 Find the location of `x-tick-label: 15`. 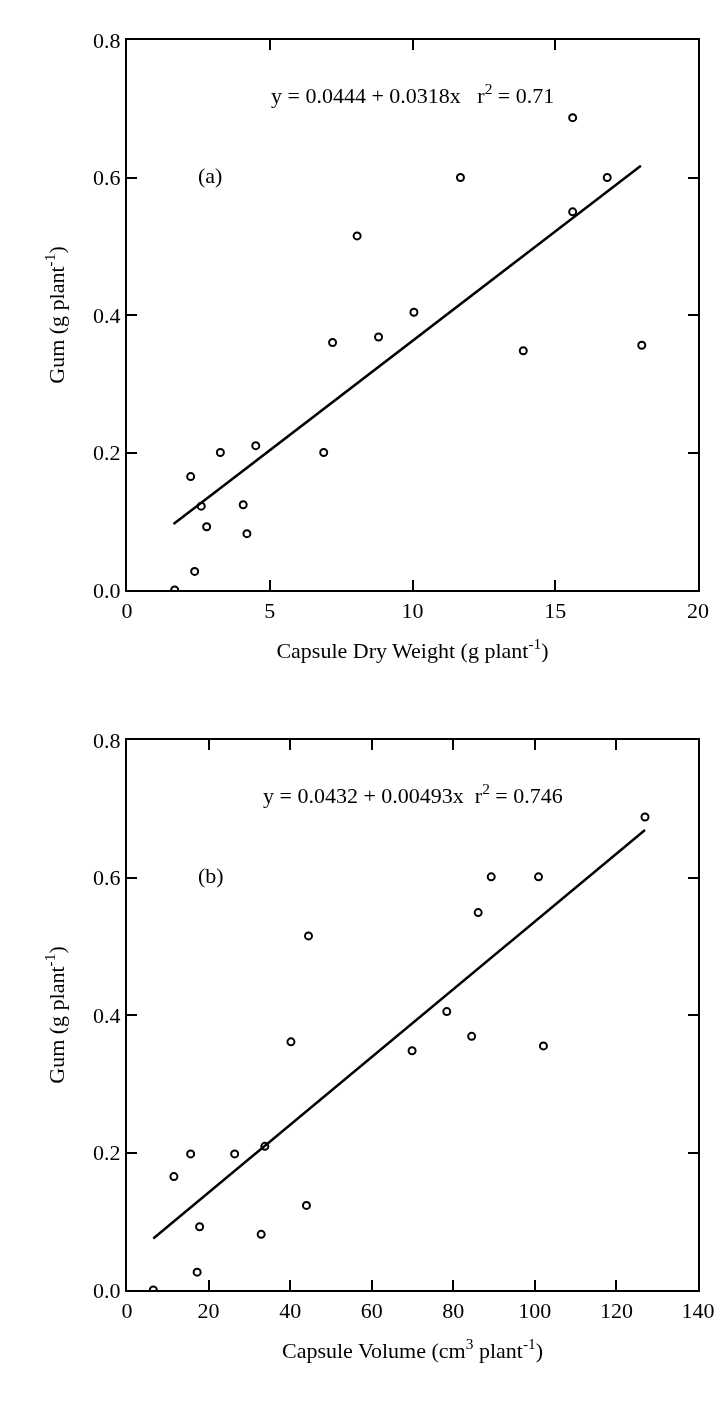

x-tick-label: 15 is located at coordinates (555, 611).